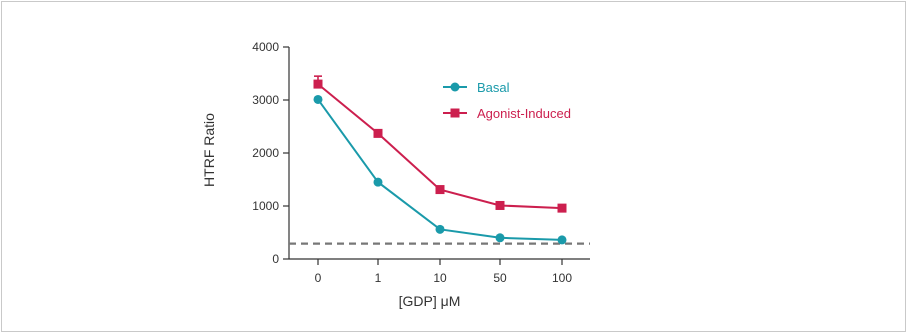 This screenshot has width=909, height=334. Describe the element at coordinates (265, 206) in the screenshot. I see `y-tick-label: 1000` at that location.